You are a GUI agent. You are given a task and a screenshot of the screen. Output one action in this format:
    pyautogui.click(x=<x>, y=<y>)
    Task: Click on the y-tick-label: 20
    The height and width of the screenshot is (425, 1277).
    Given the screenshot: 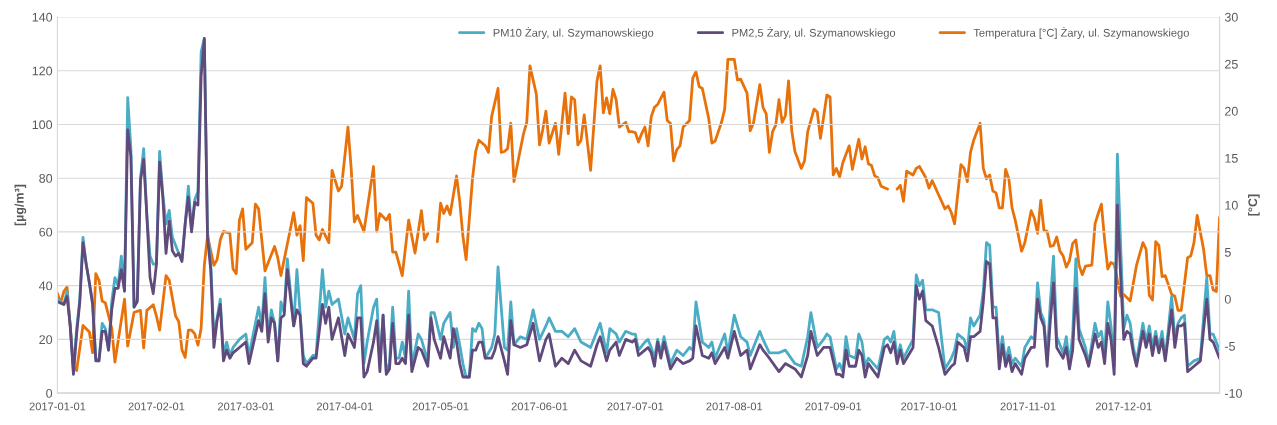 What is the action you would take?
    pyautogui.click(x=46, y=340)
    